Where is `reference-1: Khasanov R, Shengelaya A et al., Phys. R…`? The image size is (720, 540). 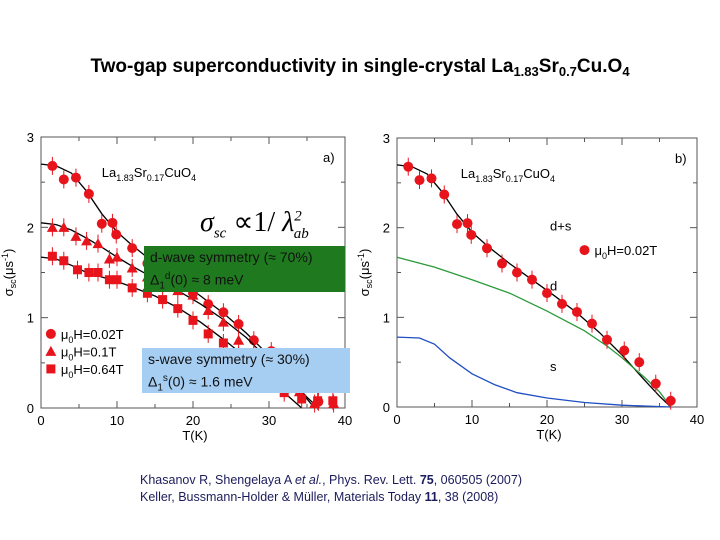 reference-1: Khasanov R, Shengelaya A et al., Phys. R… is located at coordinates (331, 480).